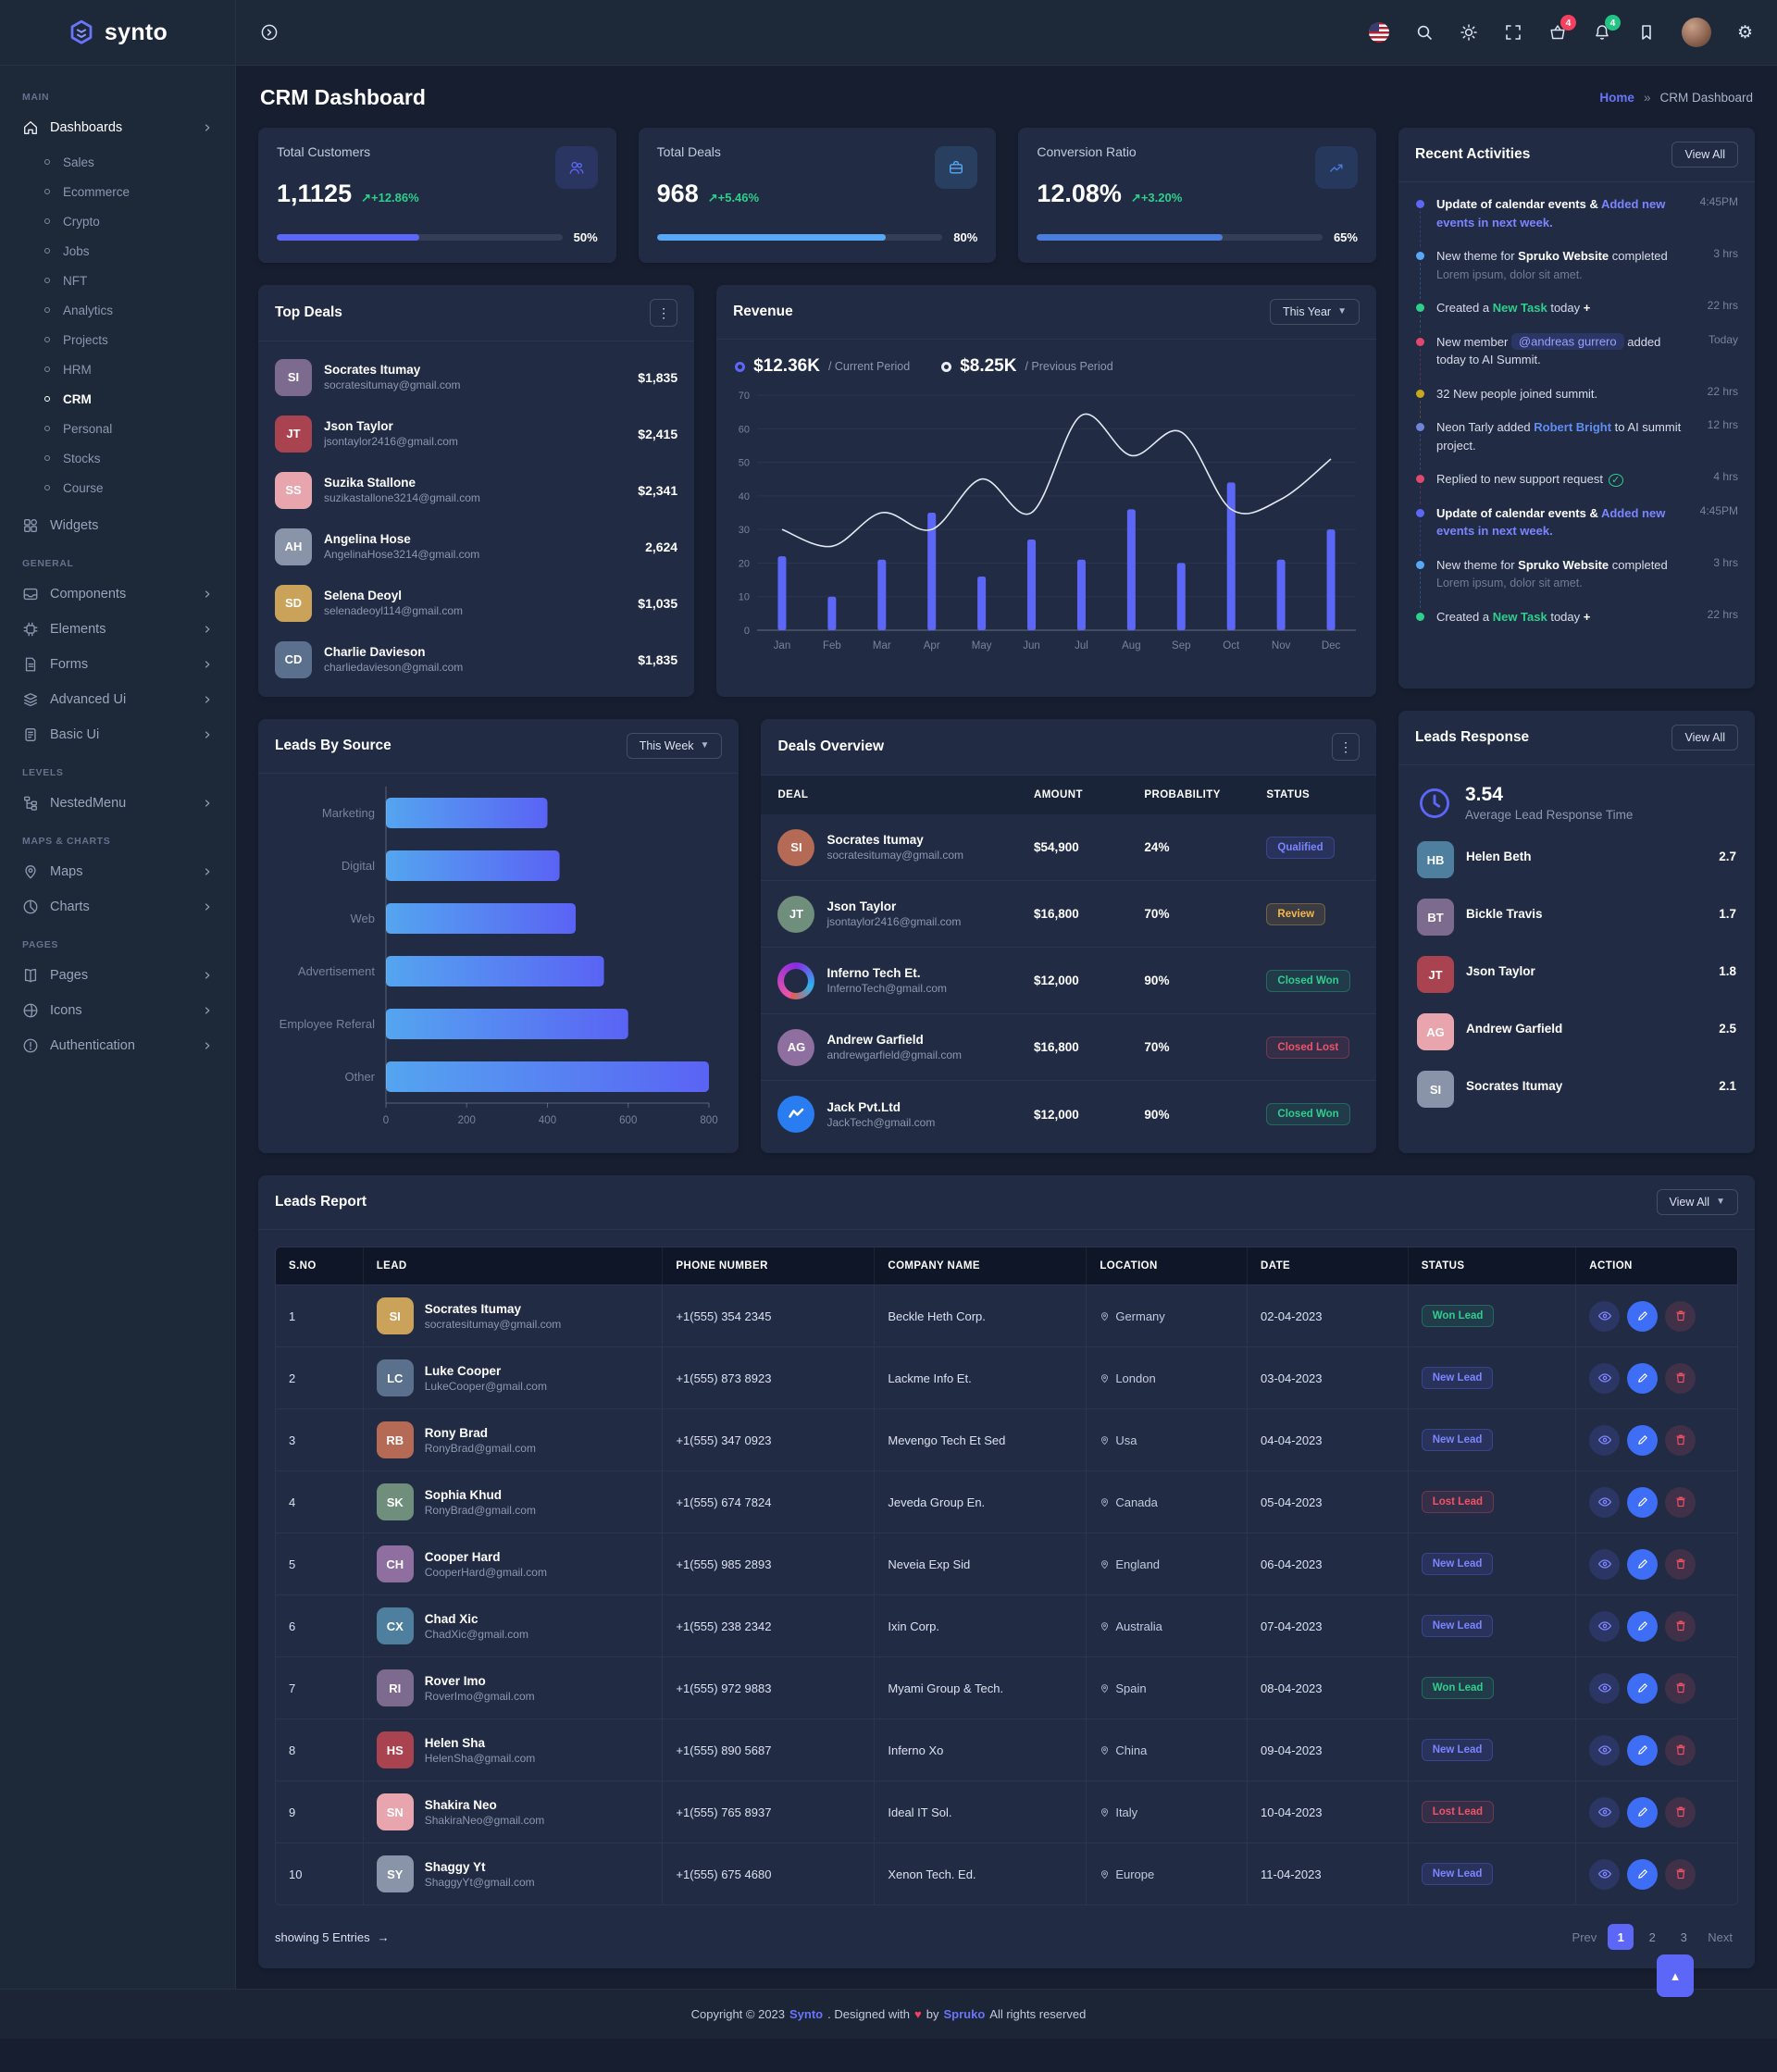 This screenshot has height=2072, width=1777. What do you see at coordinates (1675, 1975) in the screenshot?
I see `scroll-top-button: ▲` at bounding box center [1675, 1975].